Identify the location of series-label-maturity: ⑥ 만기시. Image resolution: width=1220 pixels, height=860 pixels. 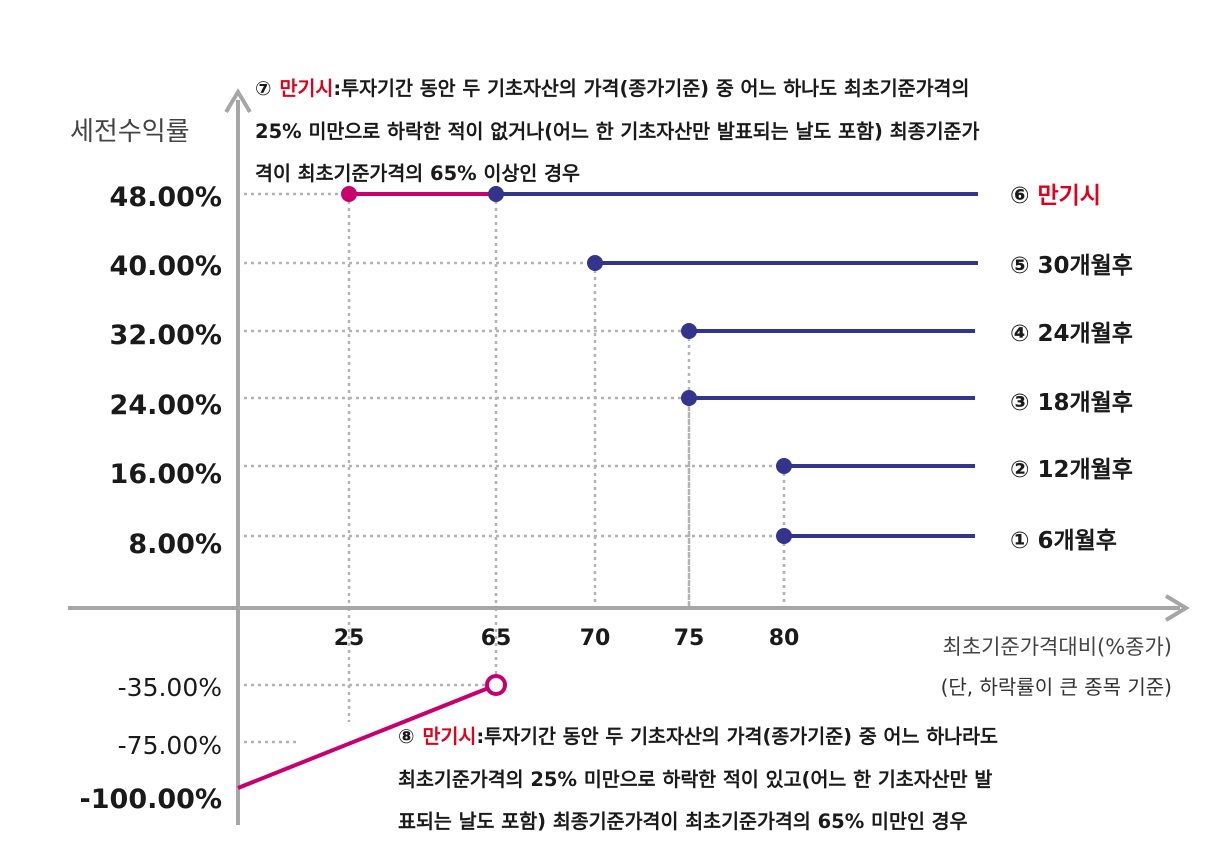
(1055, 196).